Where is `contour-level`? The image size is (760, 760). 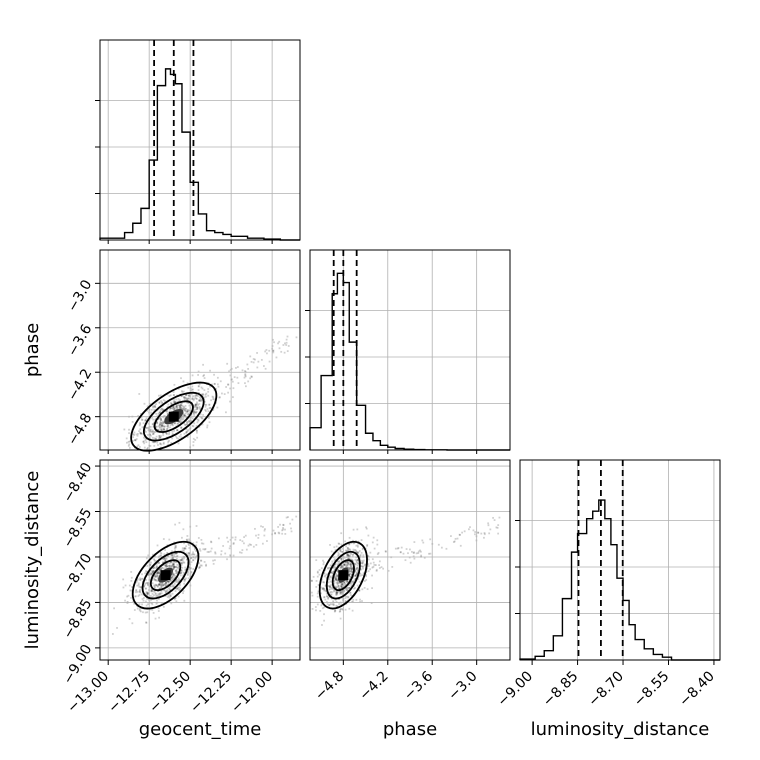
contour-level is located at coordinates (343, 575).